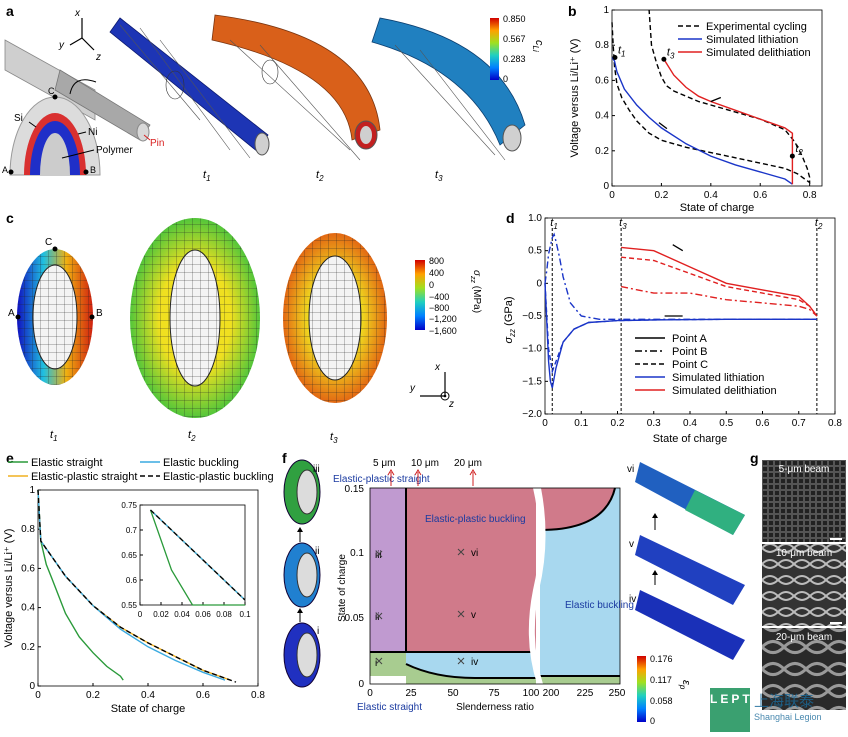  What do you see at coordinates (320, 176) in the screenshot?
I see `time-label-t2: t2` at bounding box center [320, 176].